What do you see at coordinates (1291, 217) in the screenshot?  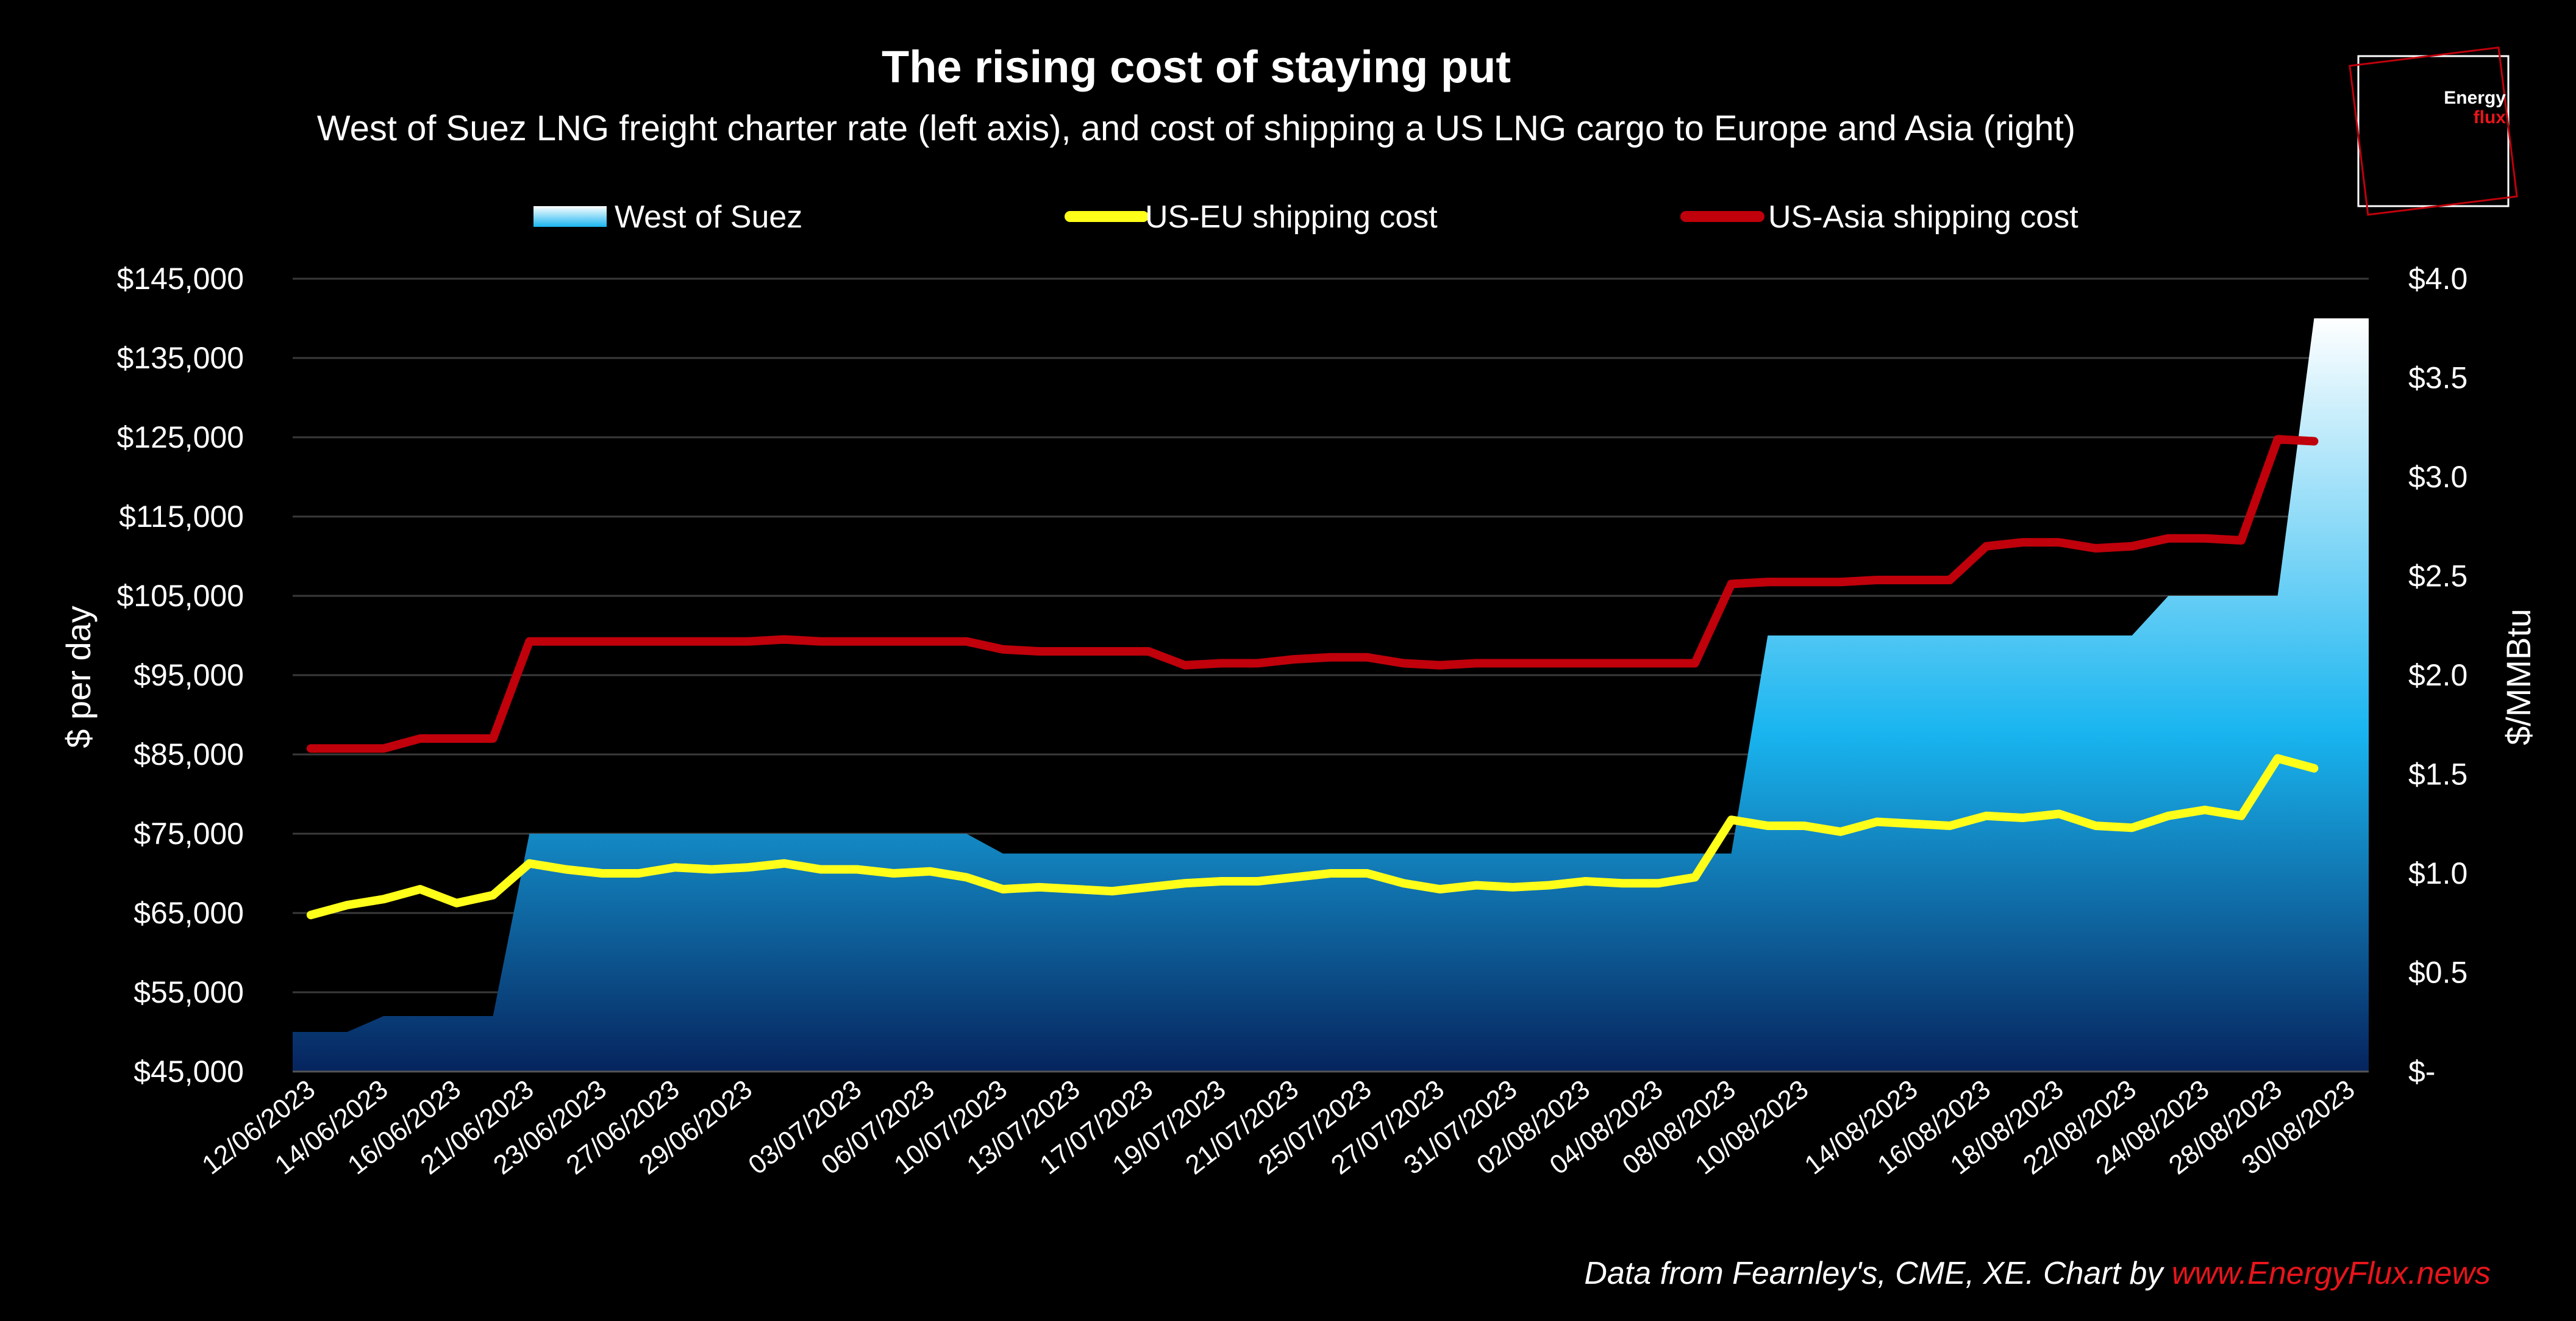 I see `legend-label-us-eu: US-EU shipping cost` at bounding box center [1291, 217].